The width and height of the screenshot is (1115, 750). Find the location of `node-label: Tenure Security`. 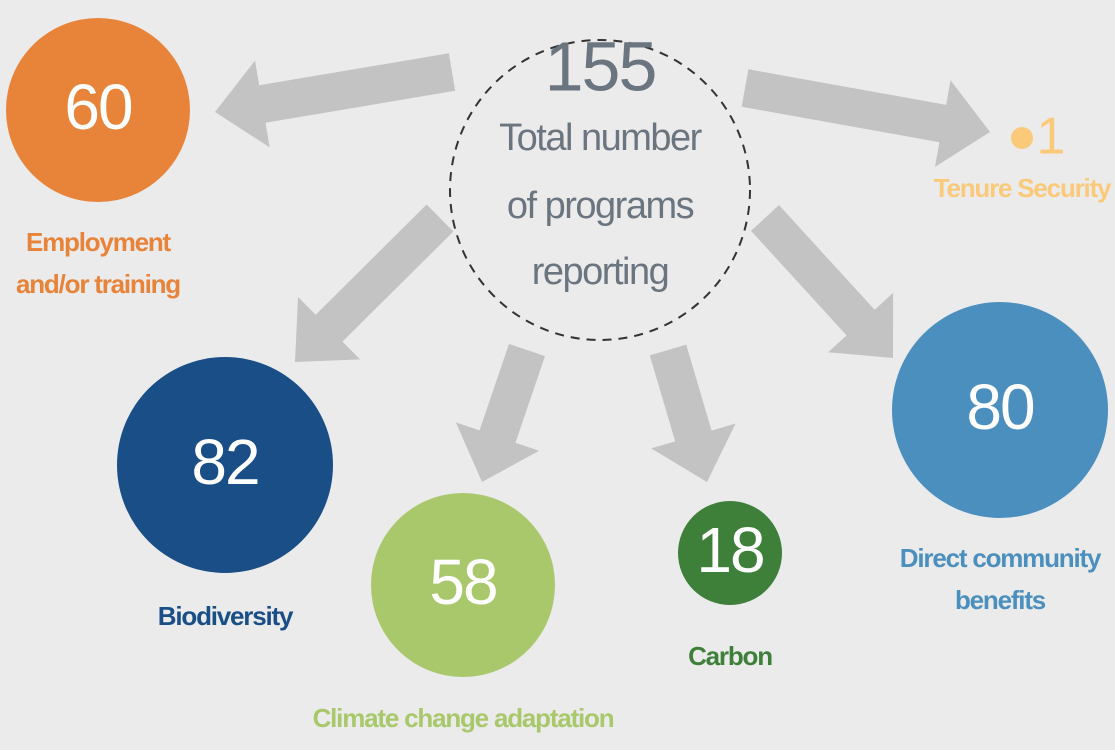

node-label: Tenure Security is located at coordinates (1023, 188).